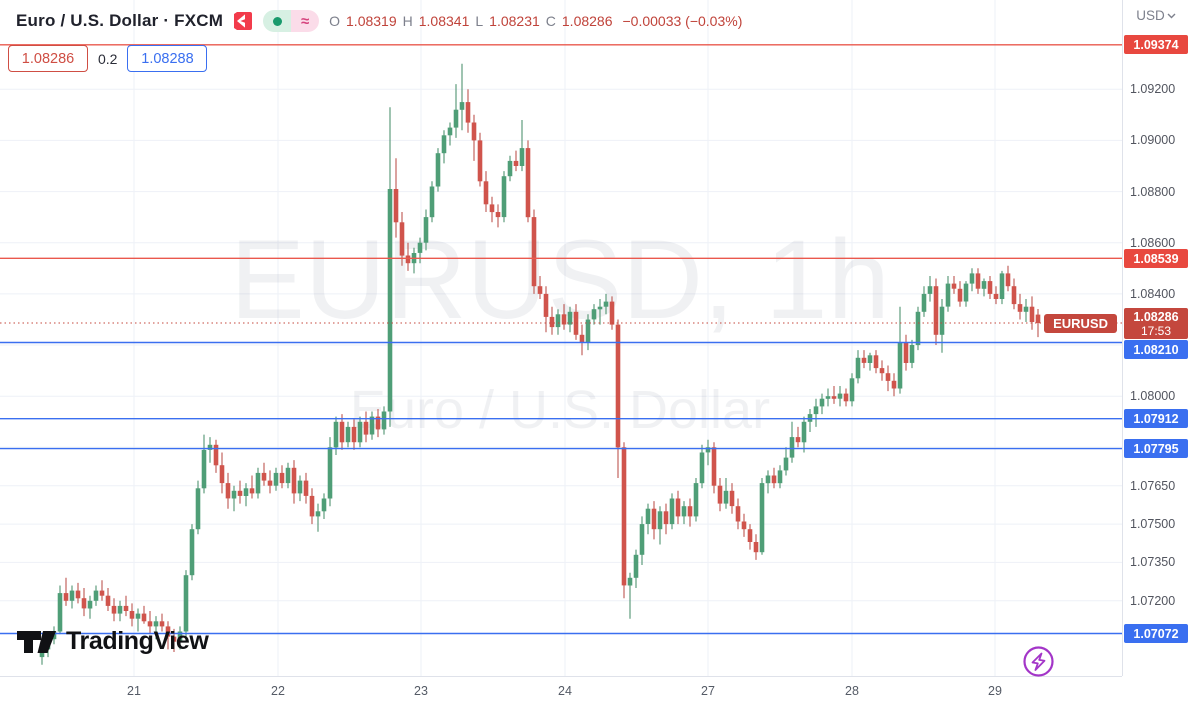 This screenshot has width=1189, height=704. I want to click on chevron-down-icon, so click(1171, 16).